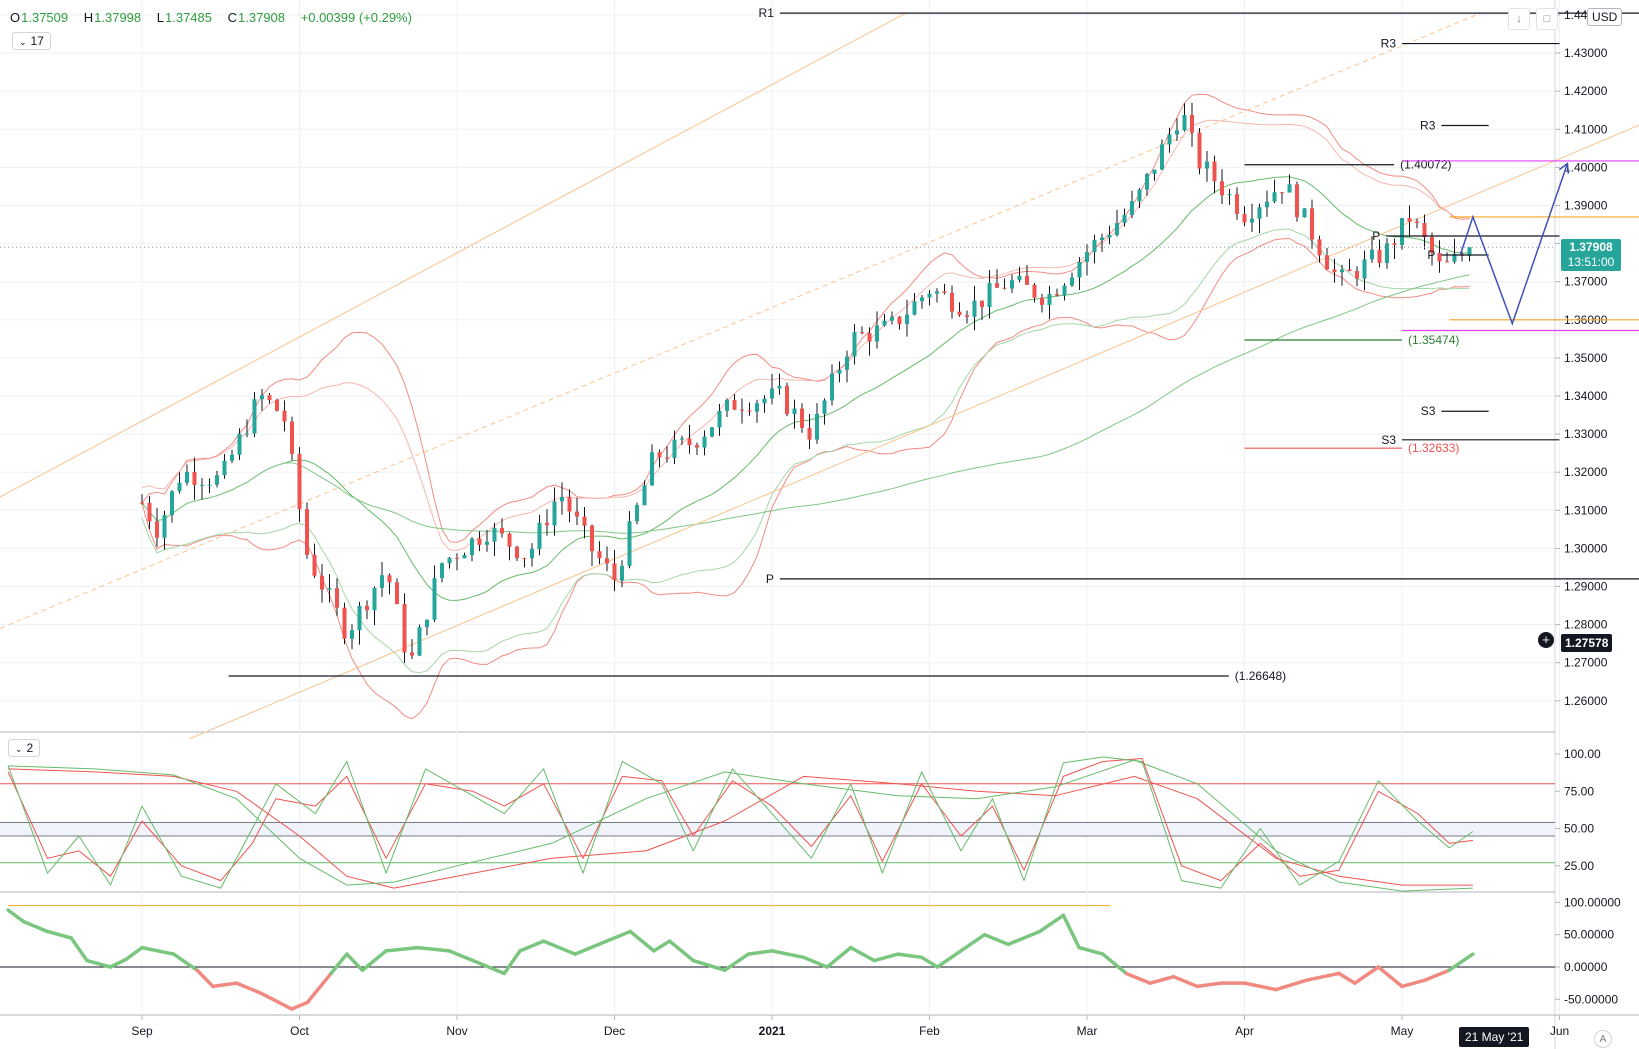 The width and height of the screenshot is (1639, 1049). What do you see at coordinates (1603, 1039) in the screenshot?
I see `auto-scale-button: A` at bounding box center [1603, 1039].